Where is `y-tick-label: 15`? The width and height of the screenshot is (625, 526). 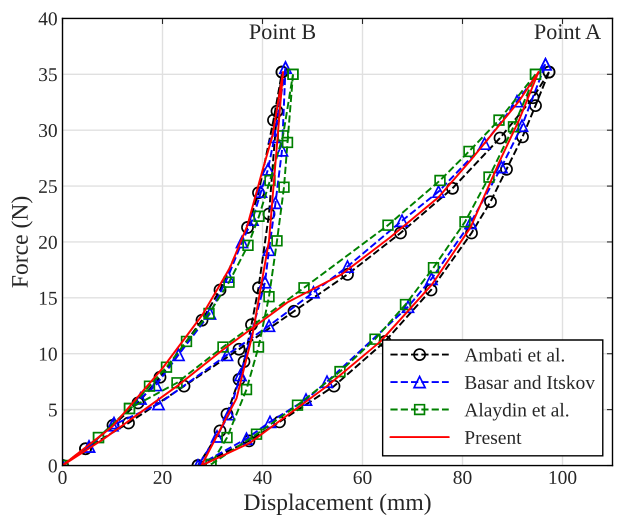
y-tick-label: 15 is located at coordinates (48, 298).